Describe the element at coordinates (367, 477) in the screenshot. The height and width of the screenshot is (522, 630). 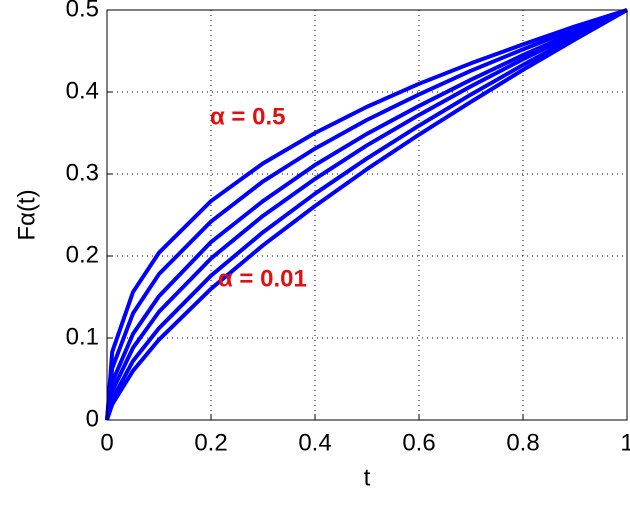
I see `x-axis-label: t` at that location.